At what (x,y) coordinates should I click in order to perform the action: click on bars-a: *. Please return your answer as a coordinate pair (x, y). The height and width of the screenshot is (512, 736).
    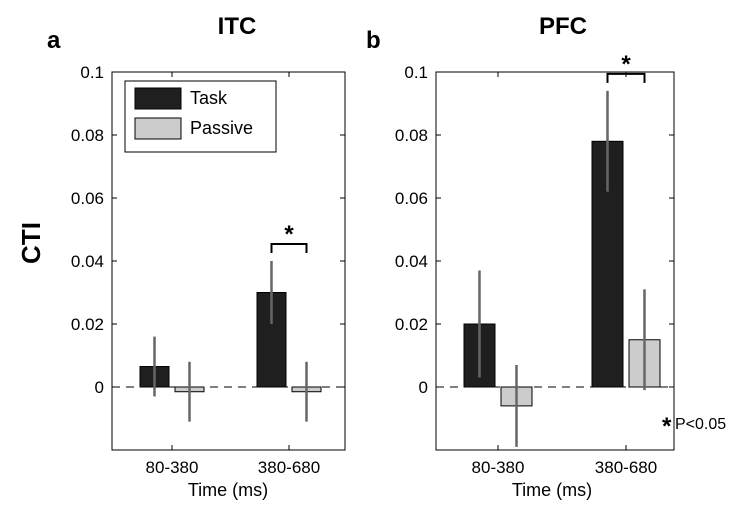
    Looking at the image, I should click on (228, 321).